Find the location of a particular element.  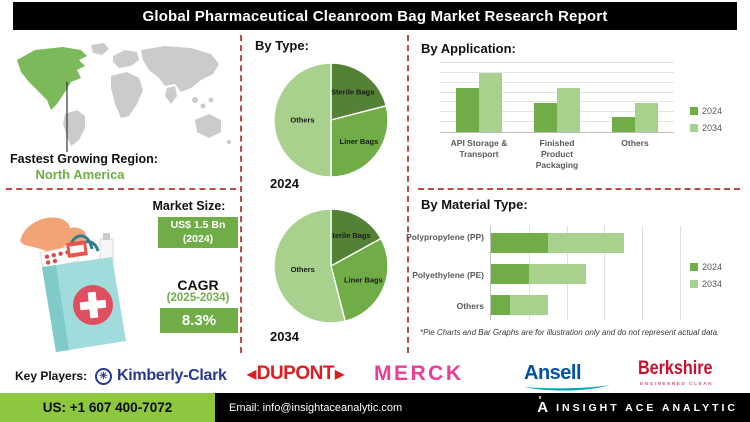

brand-name: INSIGHT ACE ANALYTIC is located at coordinates (647, 407).